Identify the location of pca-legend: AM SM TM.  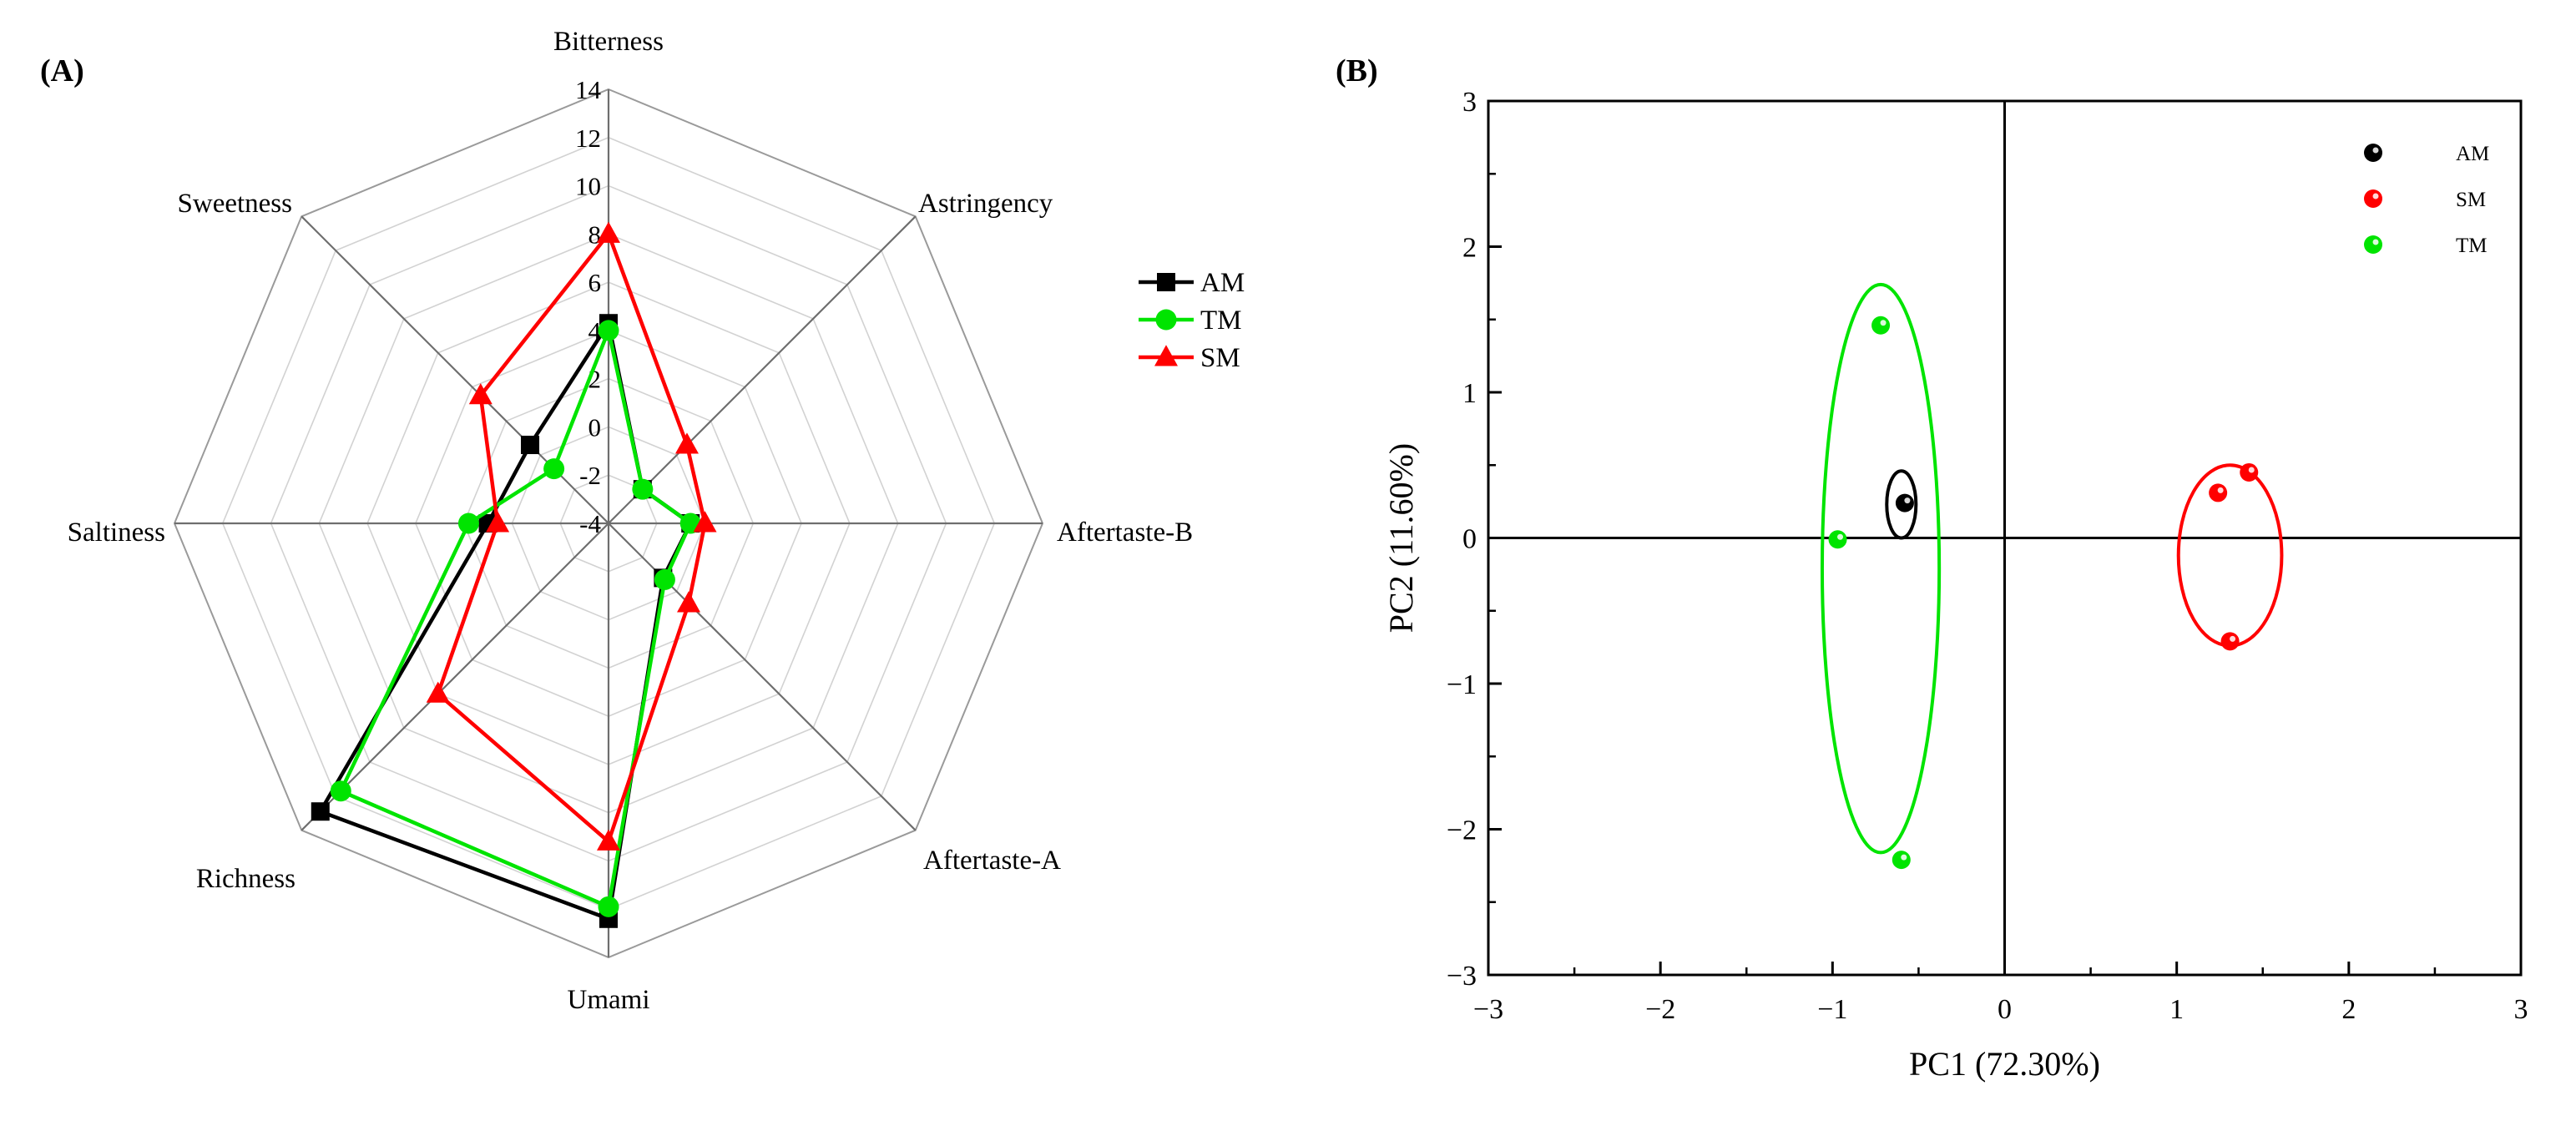
(2426, 200).